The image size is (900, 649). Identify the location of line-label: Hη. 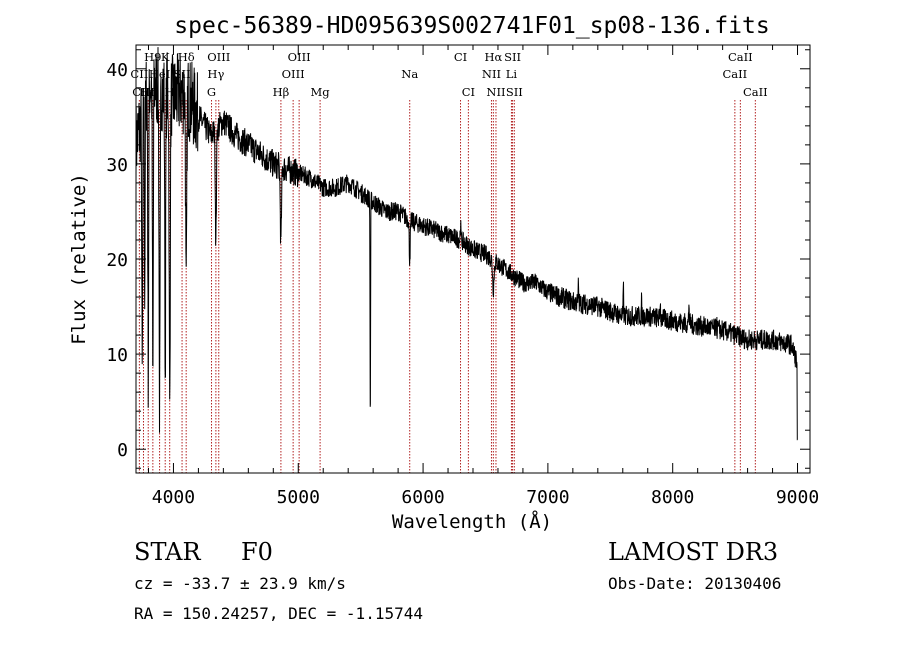
(148, 92).